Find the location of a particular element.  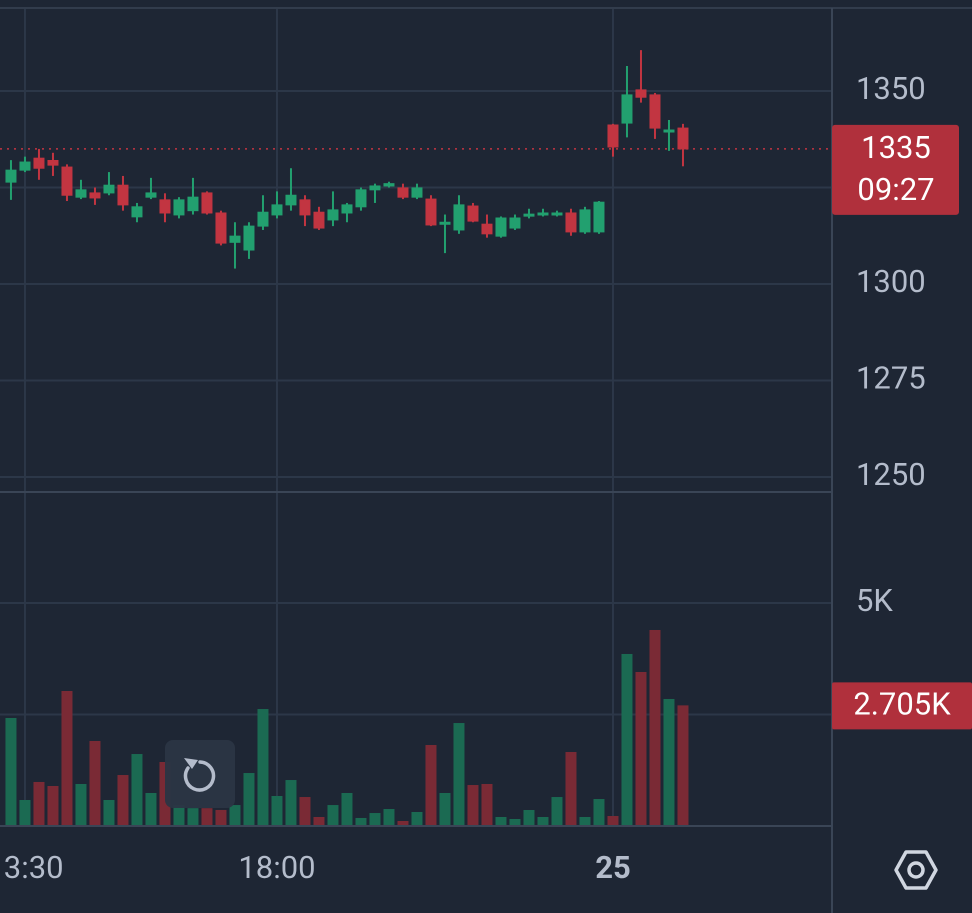

y-tick-label: 1275 is located at coordinates (891, 378).